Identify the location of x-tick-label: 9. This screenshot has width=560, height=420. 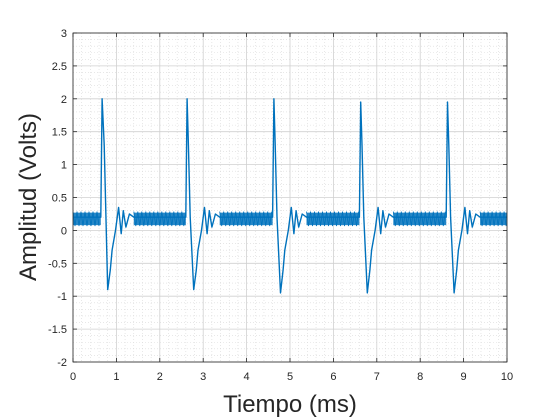
(464, 377).